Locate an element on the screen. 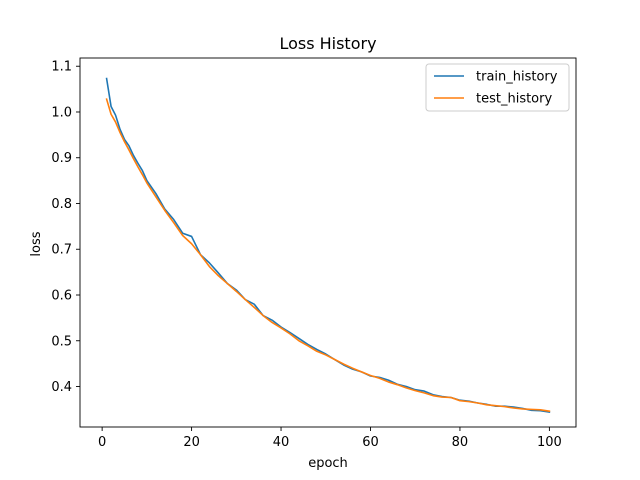 Image resolution: width=640 pixels, height=480 pixels. legend-label-train_history: train_history is located at coordinates (517, 77).